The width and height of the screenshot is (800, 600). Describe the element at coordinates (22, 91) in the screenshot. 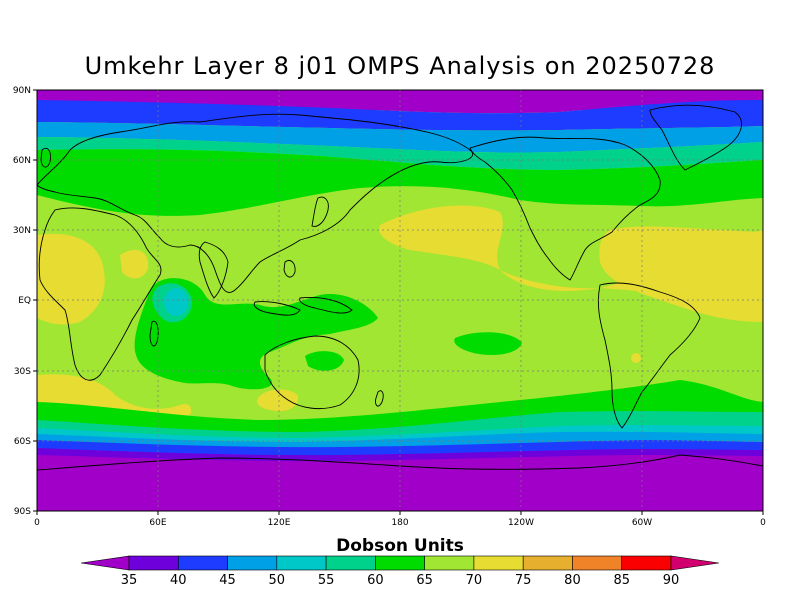

I see `lat-label: 90N` at that location.